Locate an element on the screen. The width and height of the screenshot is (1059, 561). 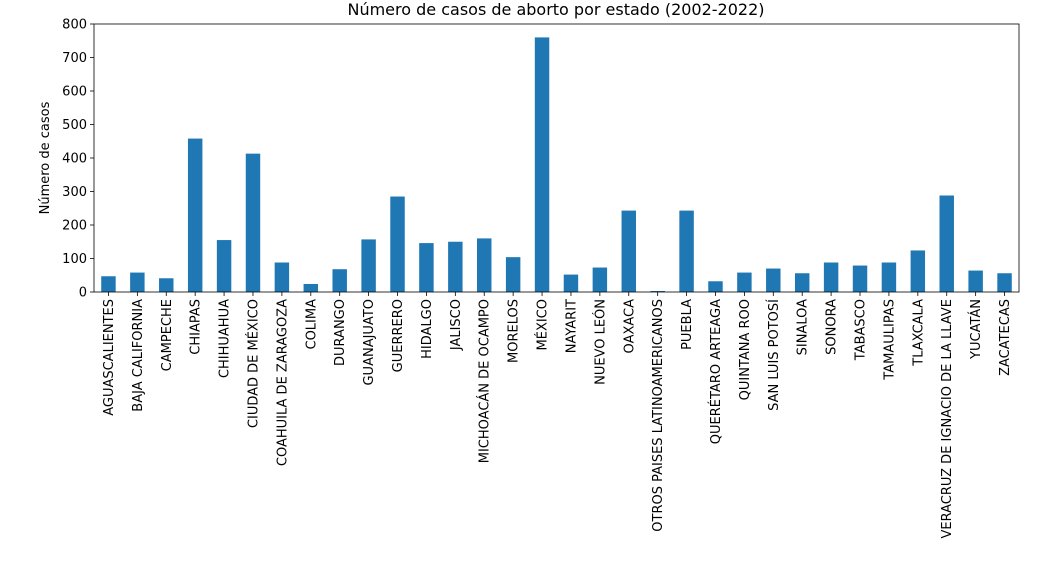
x-tick-label: MORELOS is located at coordinates (514, 331).